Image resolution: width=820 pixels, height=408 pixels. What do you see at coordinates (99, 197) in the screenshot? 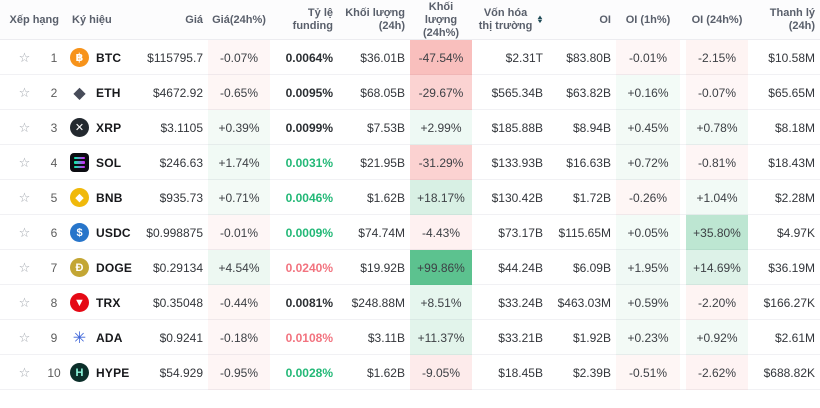
I see `symbol-cell: ◆ BNB` at bounding box center [99, 197].